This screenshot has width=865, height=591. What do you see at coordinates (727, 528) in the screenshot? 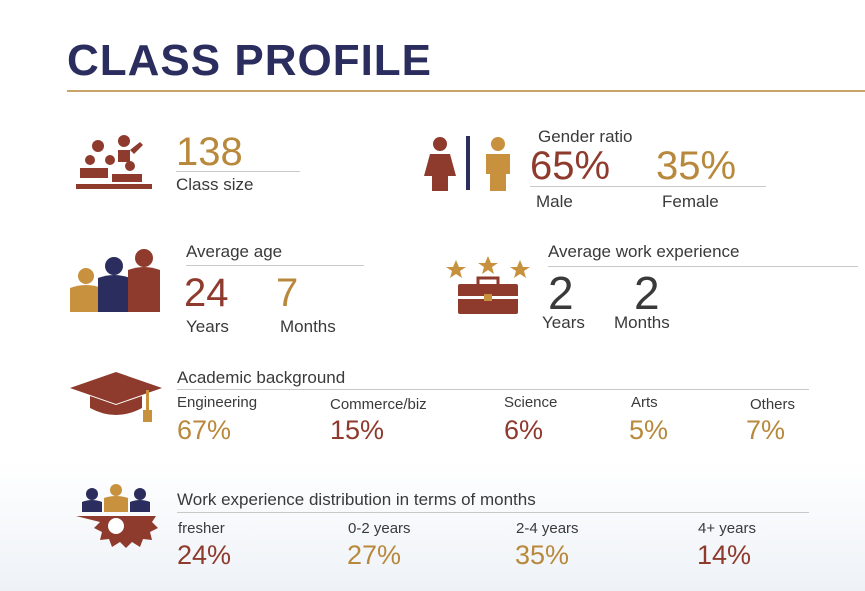
I see `distribution-label-4plus: 4+ years` at bounding box center [727, 528].